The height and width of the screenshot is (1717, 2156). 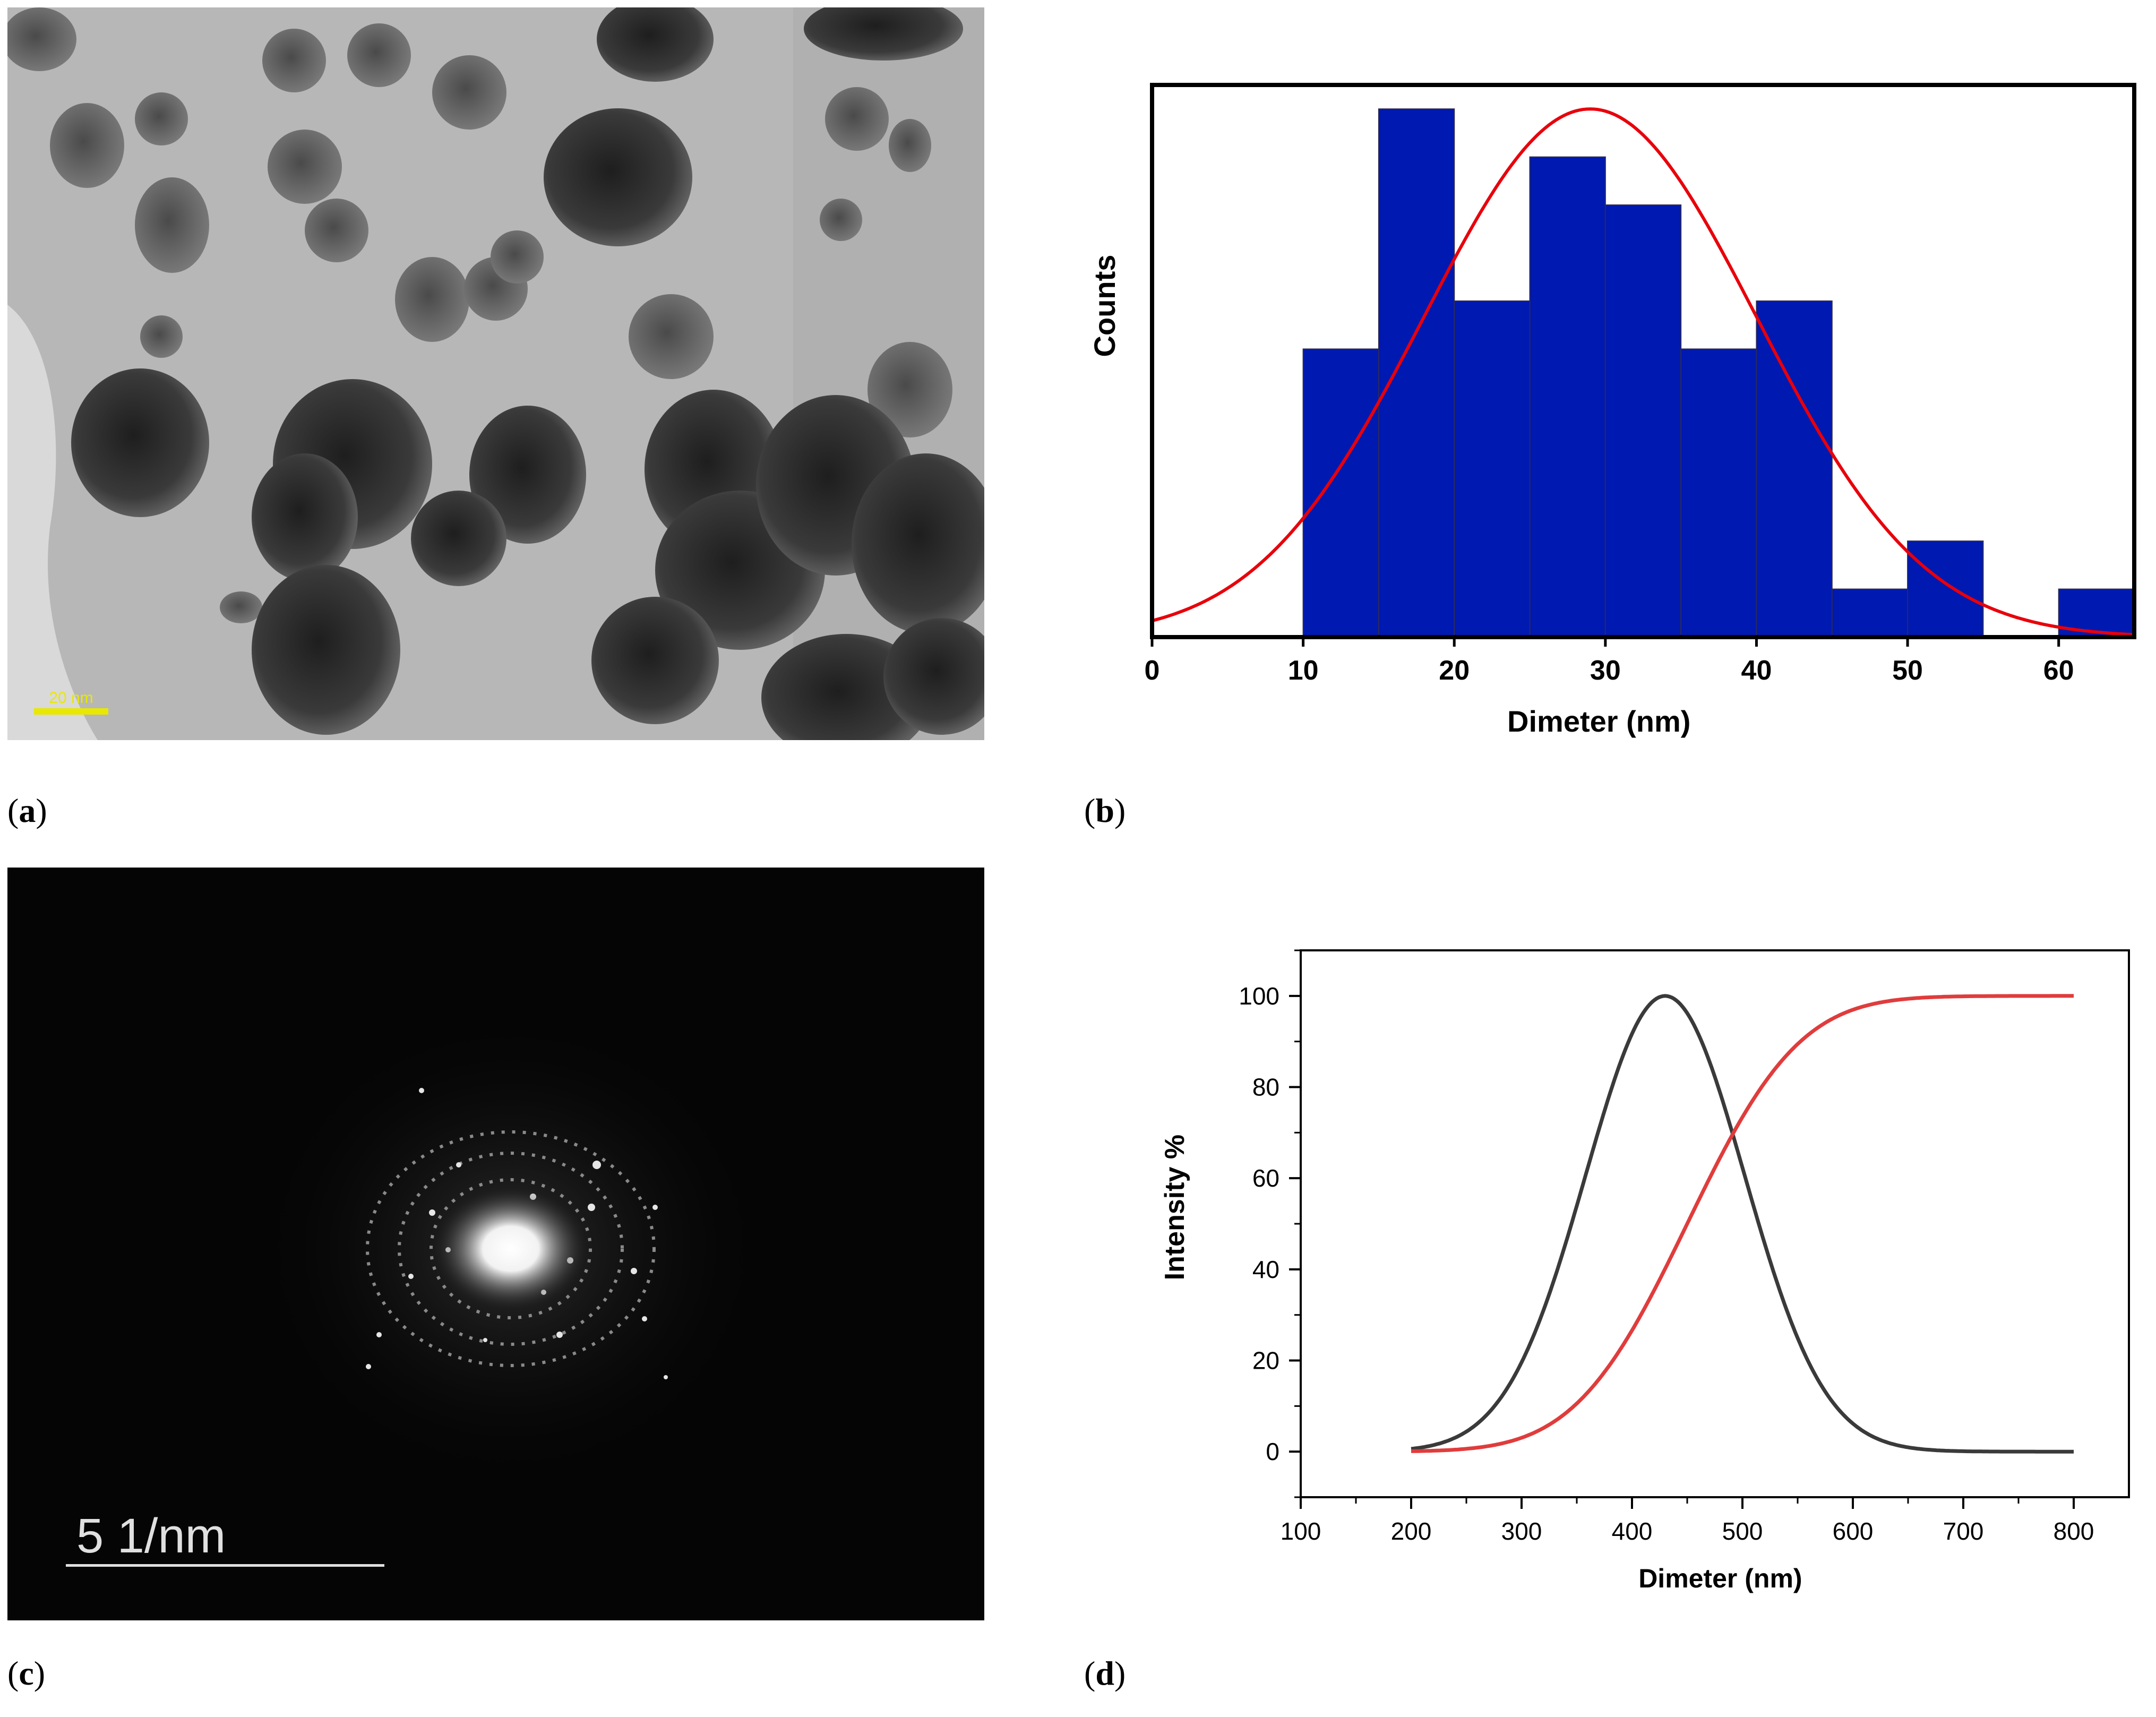 What do you see at coordinates (1105, 810) in the screenshot?
I see `panel-label-b: (b)` at bounding box center [1105, 810].